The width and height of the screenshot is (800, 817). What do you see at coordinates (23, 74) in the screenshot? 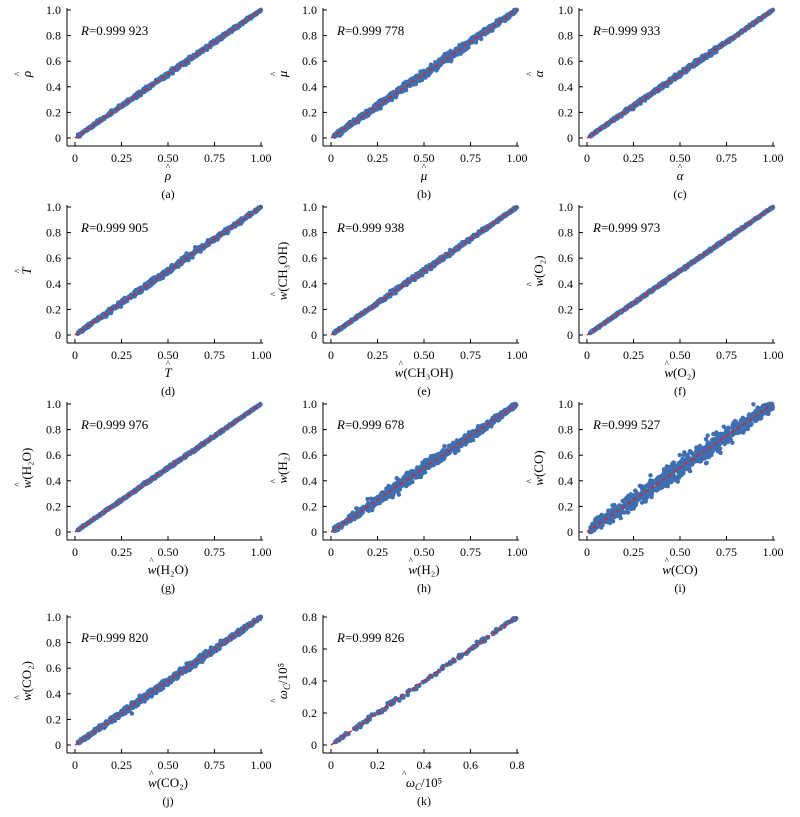
I see `y-axis-label: ρ^` at bounding box center [23, 74].